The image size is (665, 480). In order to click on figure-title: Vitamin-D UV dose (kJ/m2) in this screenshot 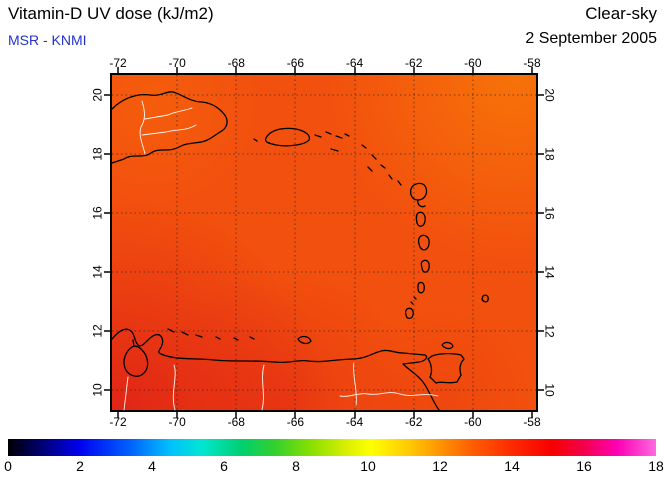, I will do `click(111, 13)`.